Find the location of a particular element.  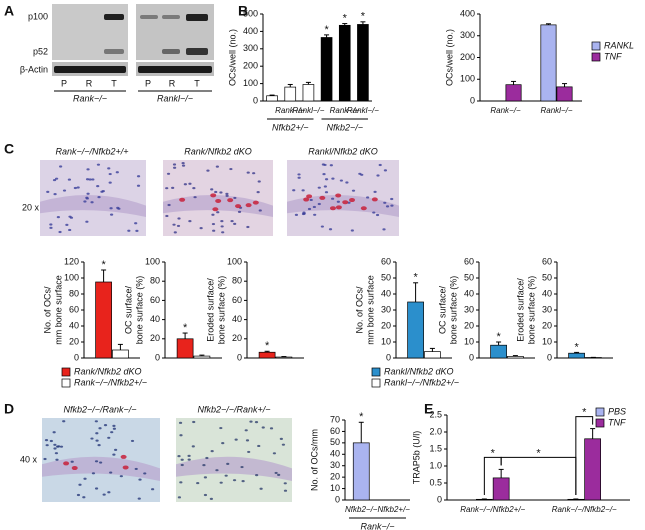

legend-label: Rank−/−/Nfkb2+/− is located at coordinates (110, 382).